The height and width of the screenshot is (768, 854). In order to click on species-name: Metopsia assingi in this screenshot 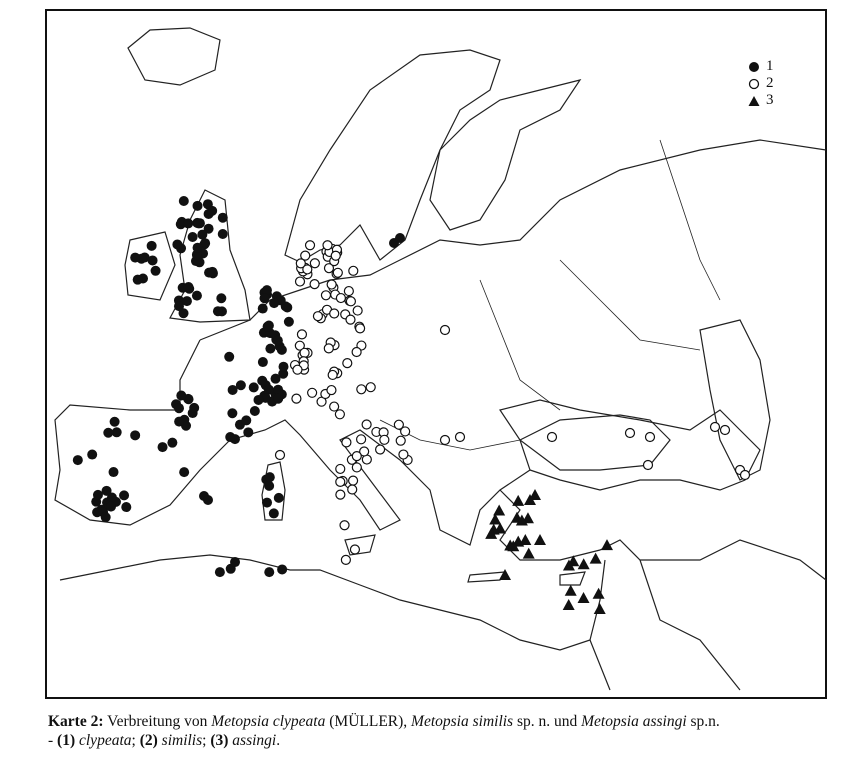, I will do `click(634, 721)`.